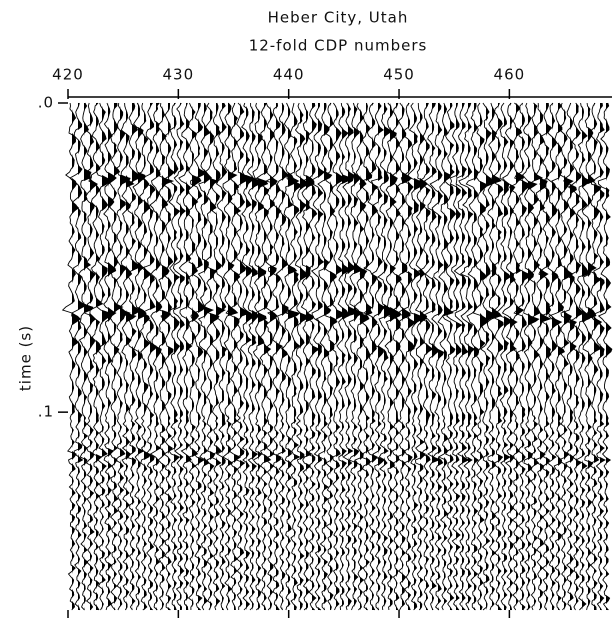 This screenshot has height=618, width=616. What do you see at coordinates (338, 46) in the screenshot?
I see `chart-subtitle: 12-fold CDP numbers` at bounding box center [338, 46].